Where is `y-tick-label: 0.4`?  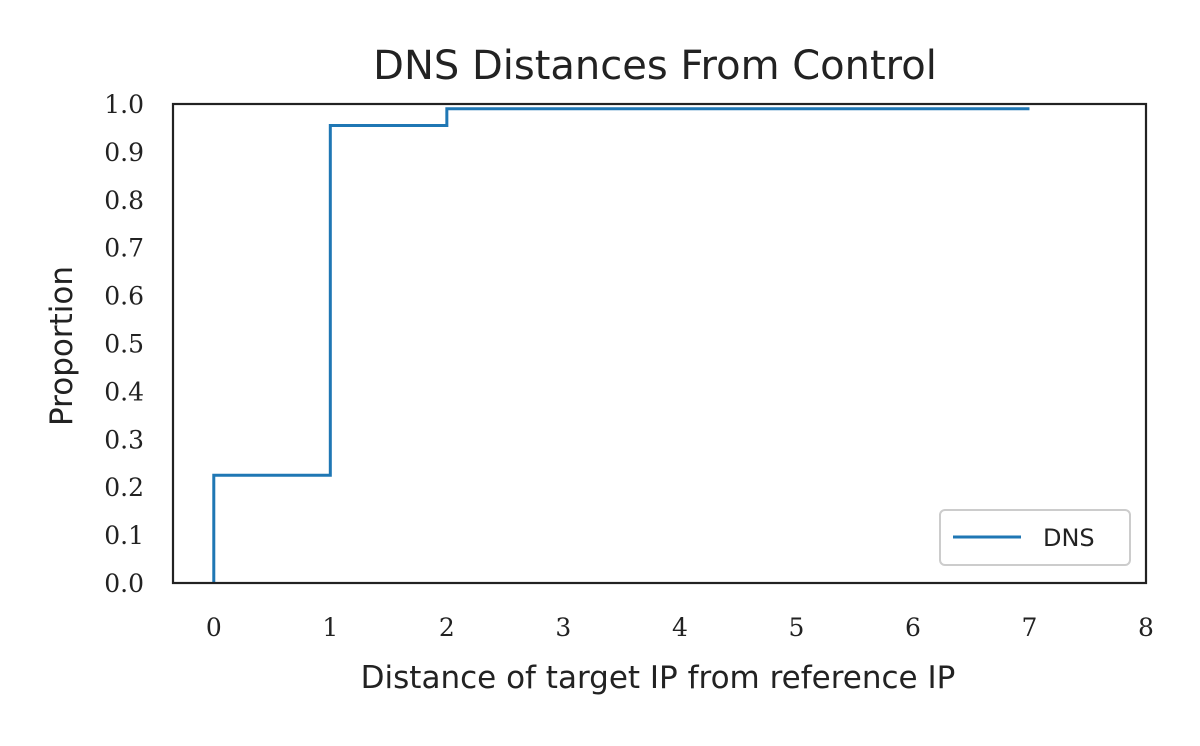 y-tick-label: 0.4 is located at coordinates (124, 391).